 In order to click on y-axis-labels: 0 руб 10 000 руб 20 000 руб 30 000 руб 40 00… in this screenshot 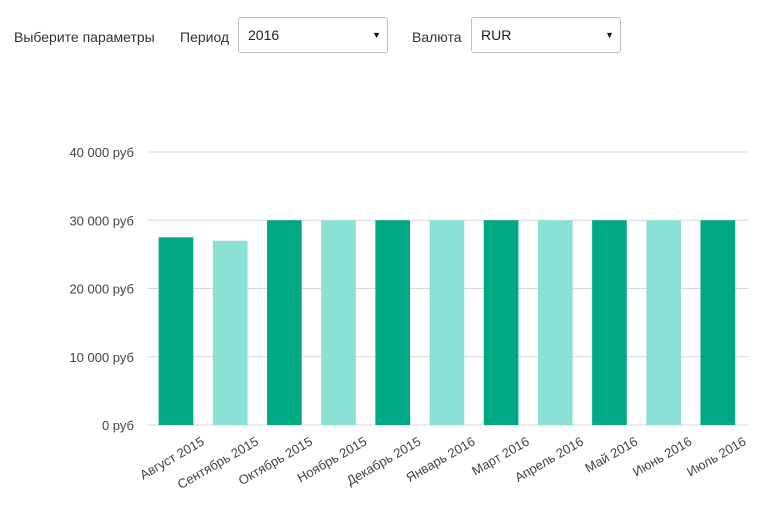, I will do `click(101, 289)`.